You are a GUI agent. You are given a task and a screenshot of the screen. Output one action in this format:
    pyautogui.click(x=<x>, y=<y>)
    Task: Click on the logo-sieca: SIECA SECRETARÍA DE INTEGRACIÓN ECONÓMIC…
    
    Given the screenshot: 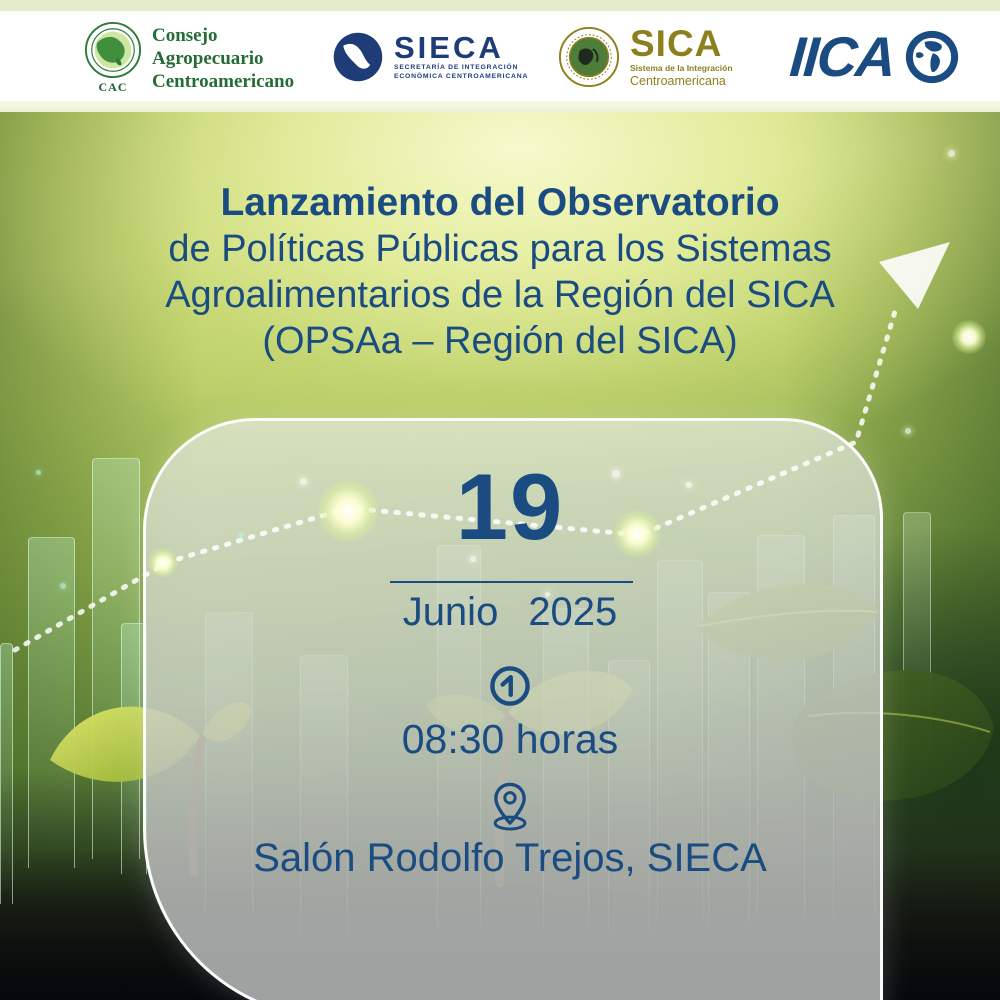 What is the action you would take?
    pyautogui.click(x=430, y=57)
    